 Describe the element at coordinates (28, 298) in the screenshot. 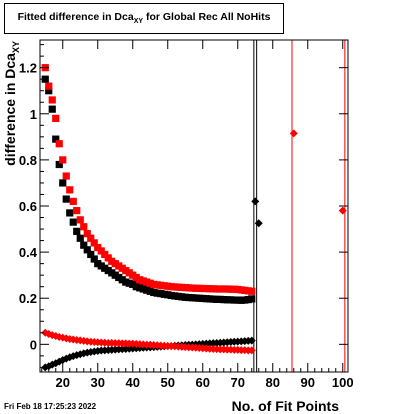

I see `y-tick-label: 0.2` at that location.